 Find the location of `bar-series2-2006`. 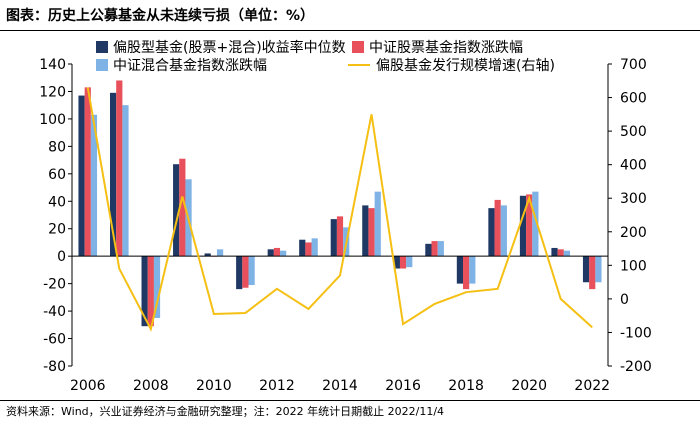

bar-series2-2006 is located at coordinates (87, 172).